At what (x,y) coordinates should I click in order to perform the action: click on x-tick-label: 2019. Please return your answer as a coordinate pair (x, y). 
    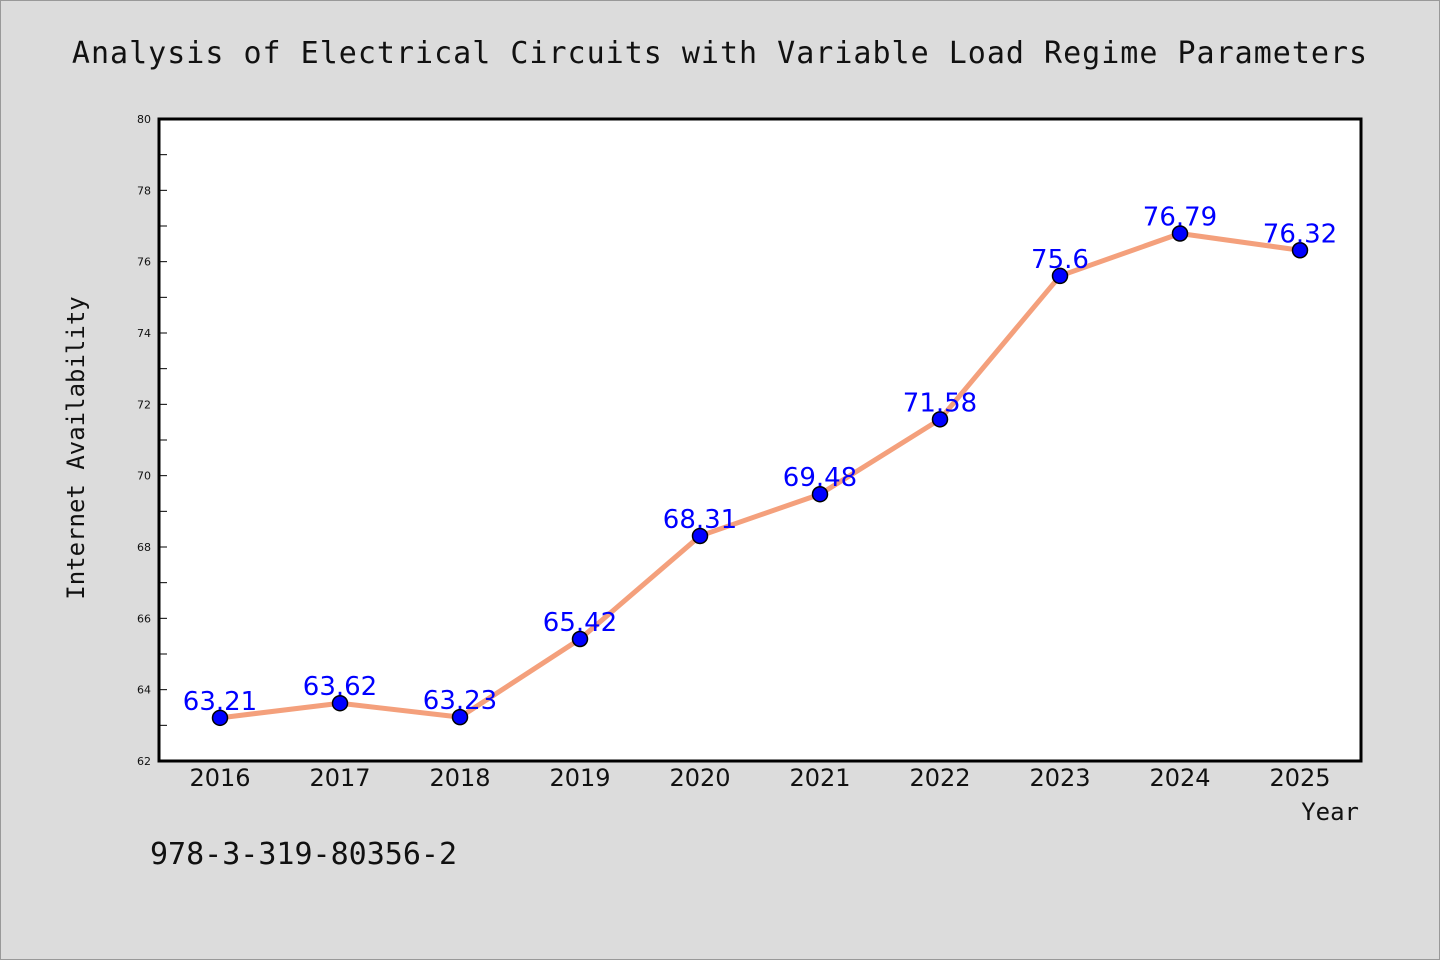
    Looking at the image, I should click on (579, 778).